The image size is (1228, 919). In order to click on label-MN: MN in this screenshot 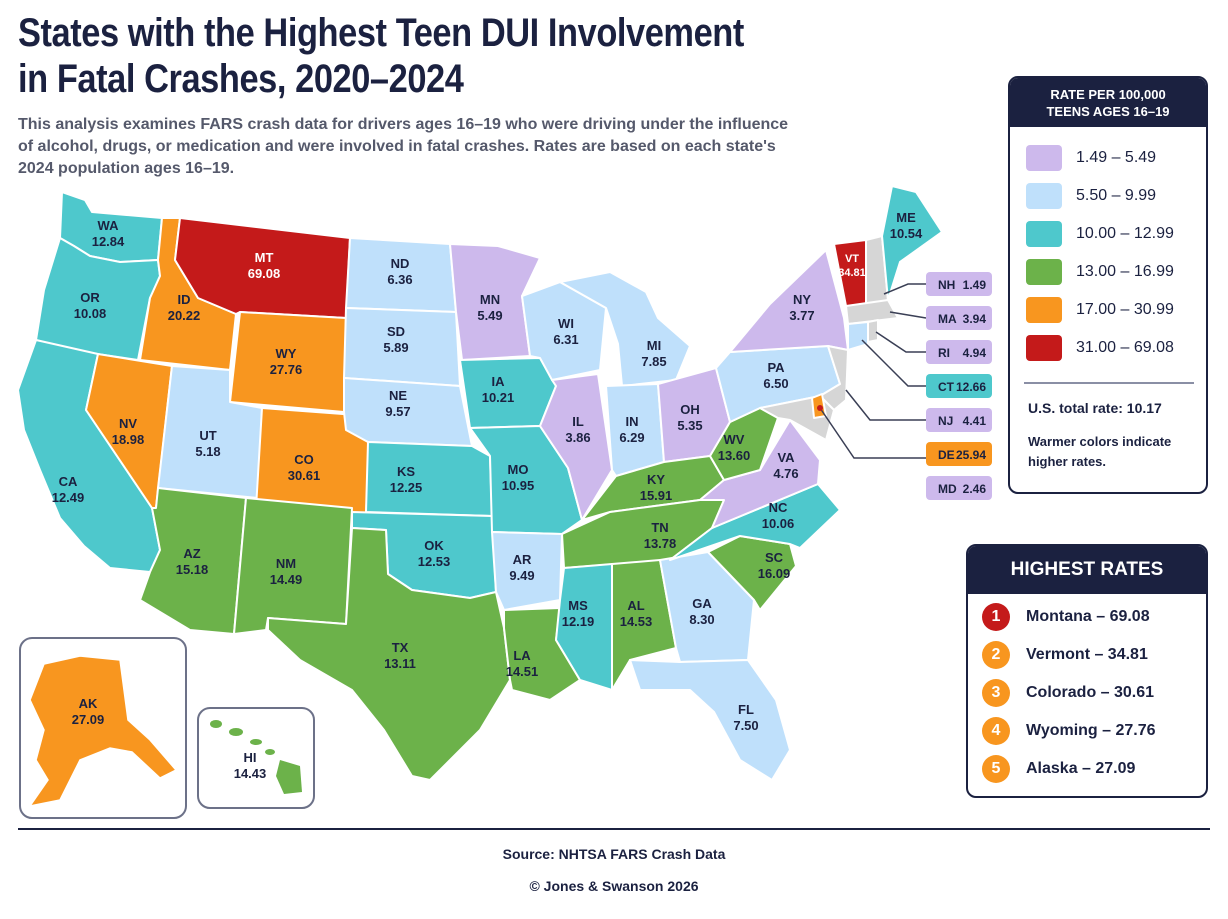, I will do `click(490, 299)`.